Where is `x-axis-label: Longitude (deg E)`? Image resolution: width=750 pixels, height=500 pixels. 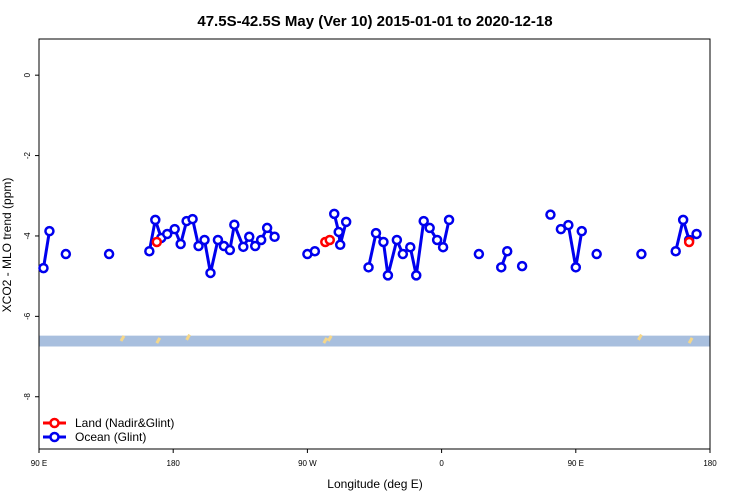
x-axis-label: Longitude (deg E) is located at coordinates (374, 484).